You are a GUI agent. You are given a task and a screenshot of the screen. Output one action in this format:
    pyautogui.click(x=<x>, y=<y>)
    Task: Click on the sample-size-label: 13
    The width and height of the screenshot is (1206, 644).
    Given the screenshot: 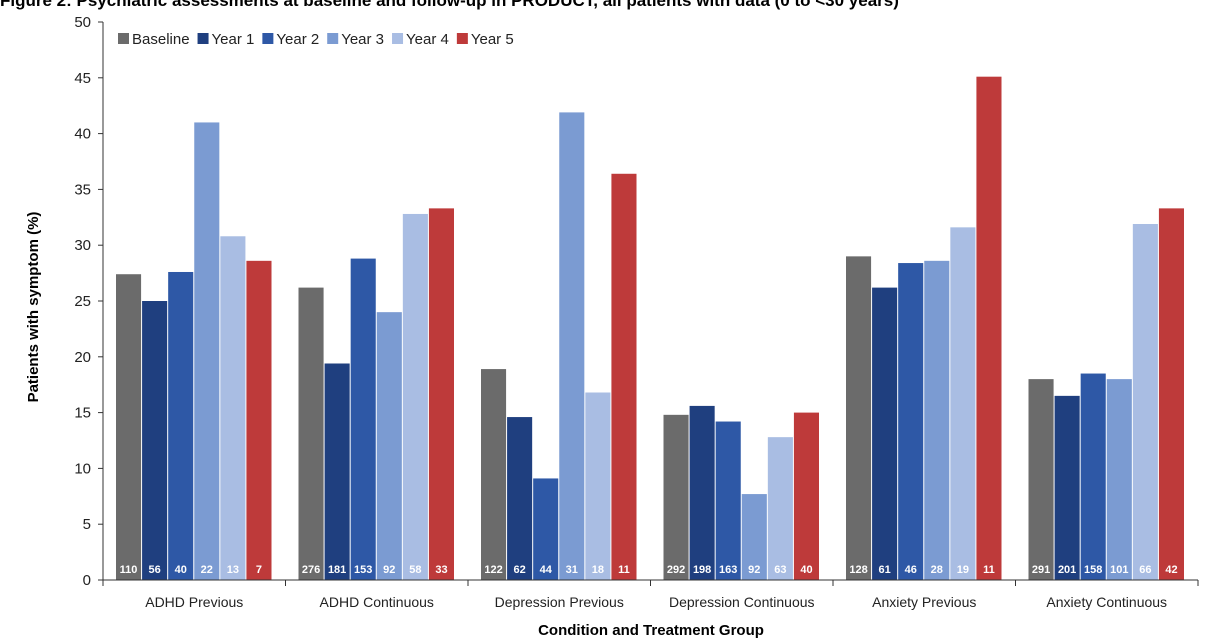 What is the action you would take?
    pyautogui.click(x=233, y=570)
    